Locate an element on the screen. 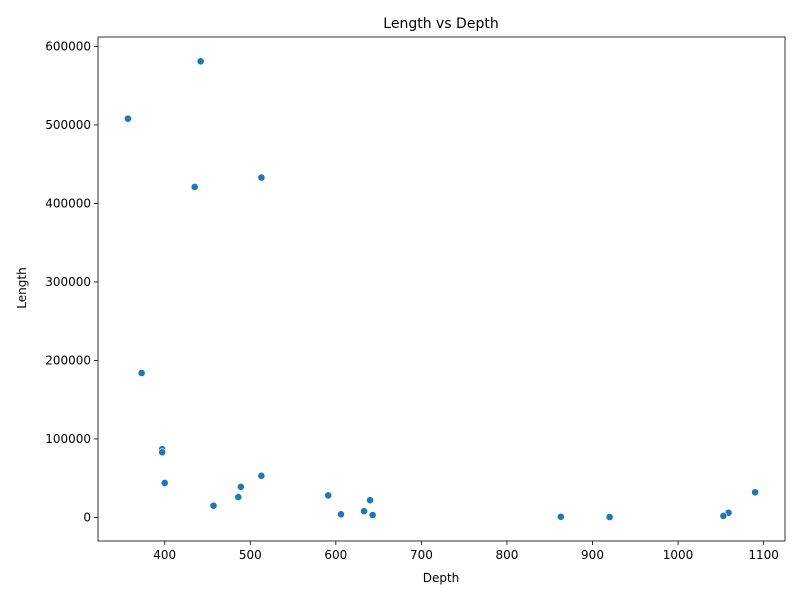 This screenshot has width=800, height=604. x-tick-label: 600 is located at coordinates (335, 555).